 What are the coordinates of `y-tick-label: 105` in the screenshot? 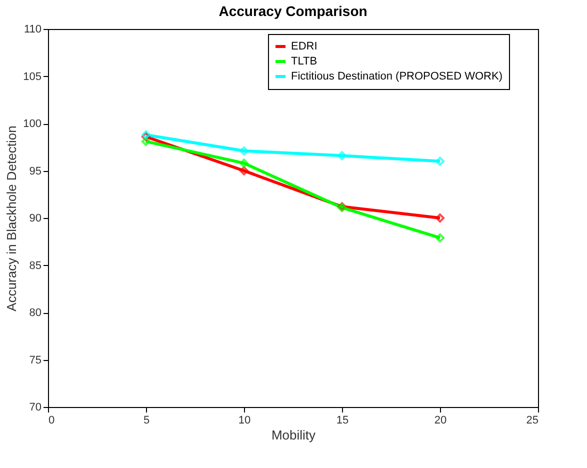 It's located at (32, 76).